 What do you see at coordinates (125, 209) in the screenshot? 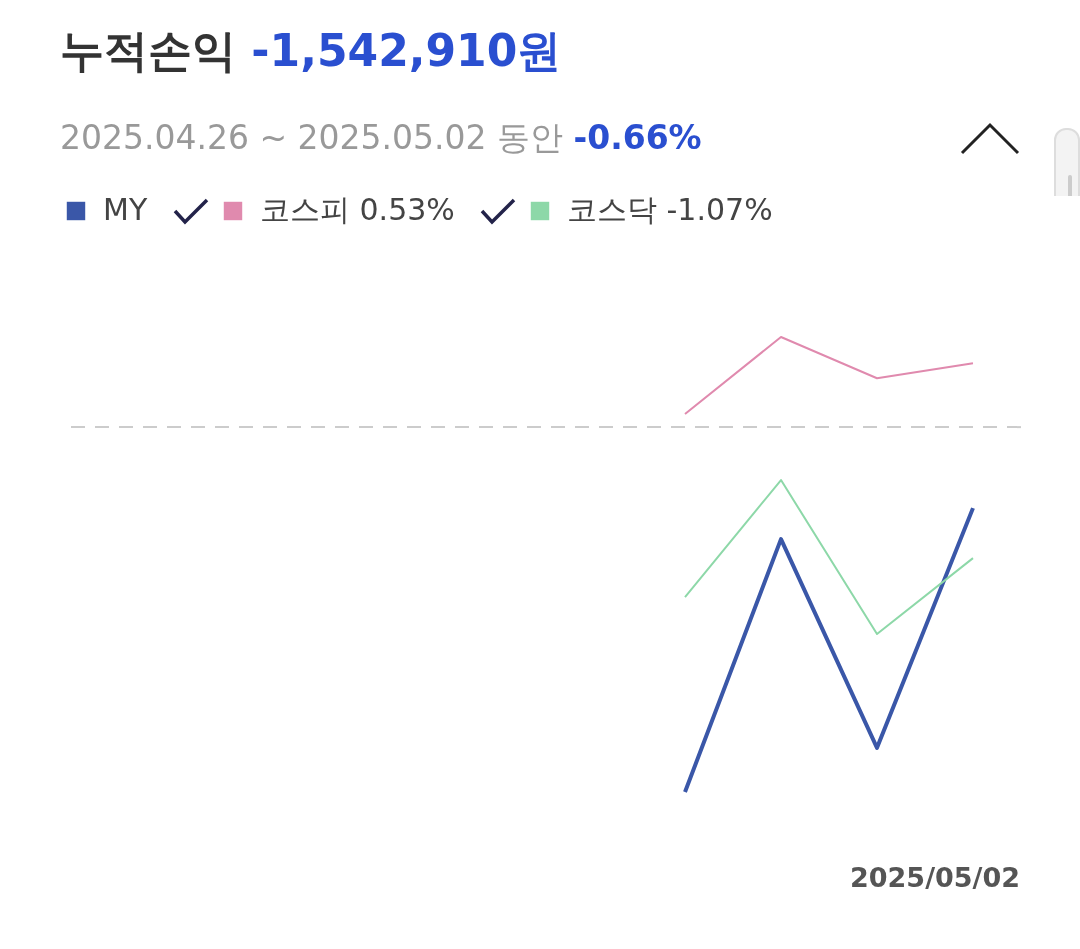
I see `legend-label: MY` at bounding box center [125, 209].